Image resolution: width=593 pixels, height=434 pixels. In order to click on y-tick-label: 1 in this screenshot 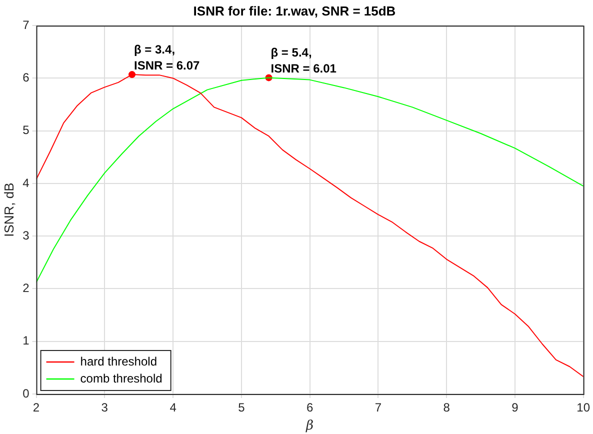, I will do `click(26, 341)`.